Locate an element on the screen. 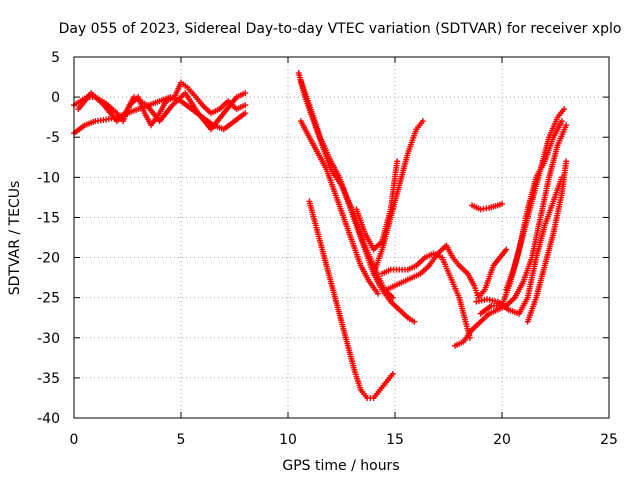 The image size is (640, 480). y-tick-label: -20 is located at coordinates (48, 259).